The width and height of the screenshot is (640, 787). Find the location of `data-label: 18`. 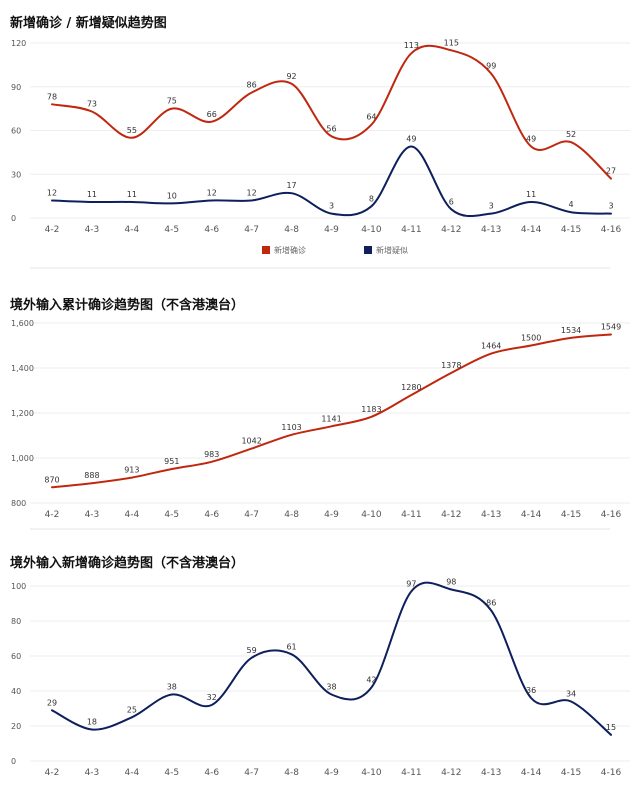

data-label: 18 is located at coordinates (92, 722).